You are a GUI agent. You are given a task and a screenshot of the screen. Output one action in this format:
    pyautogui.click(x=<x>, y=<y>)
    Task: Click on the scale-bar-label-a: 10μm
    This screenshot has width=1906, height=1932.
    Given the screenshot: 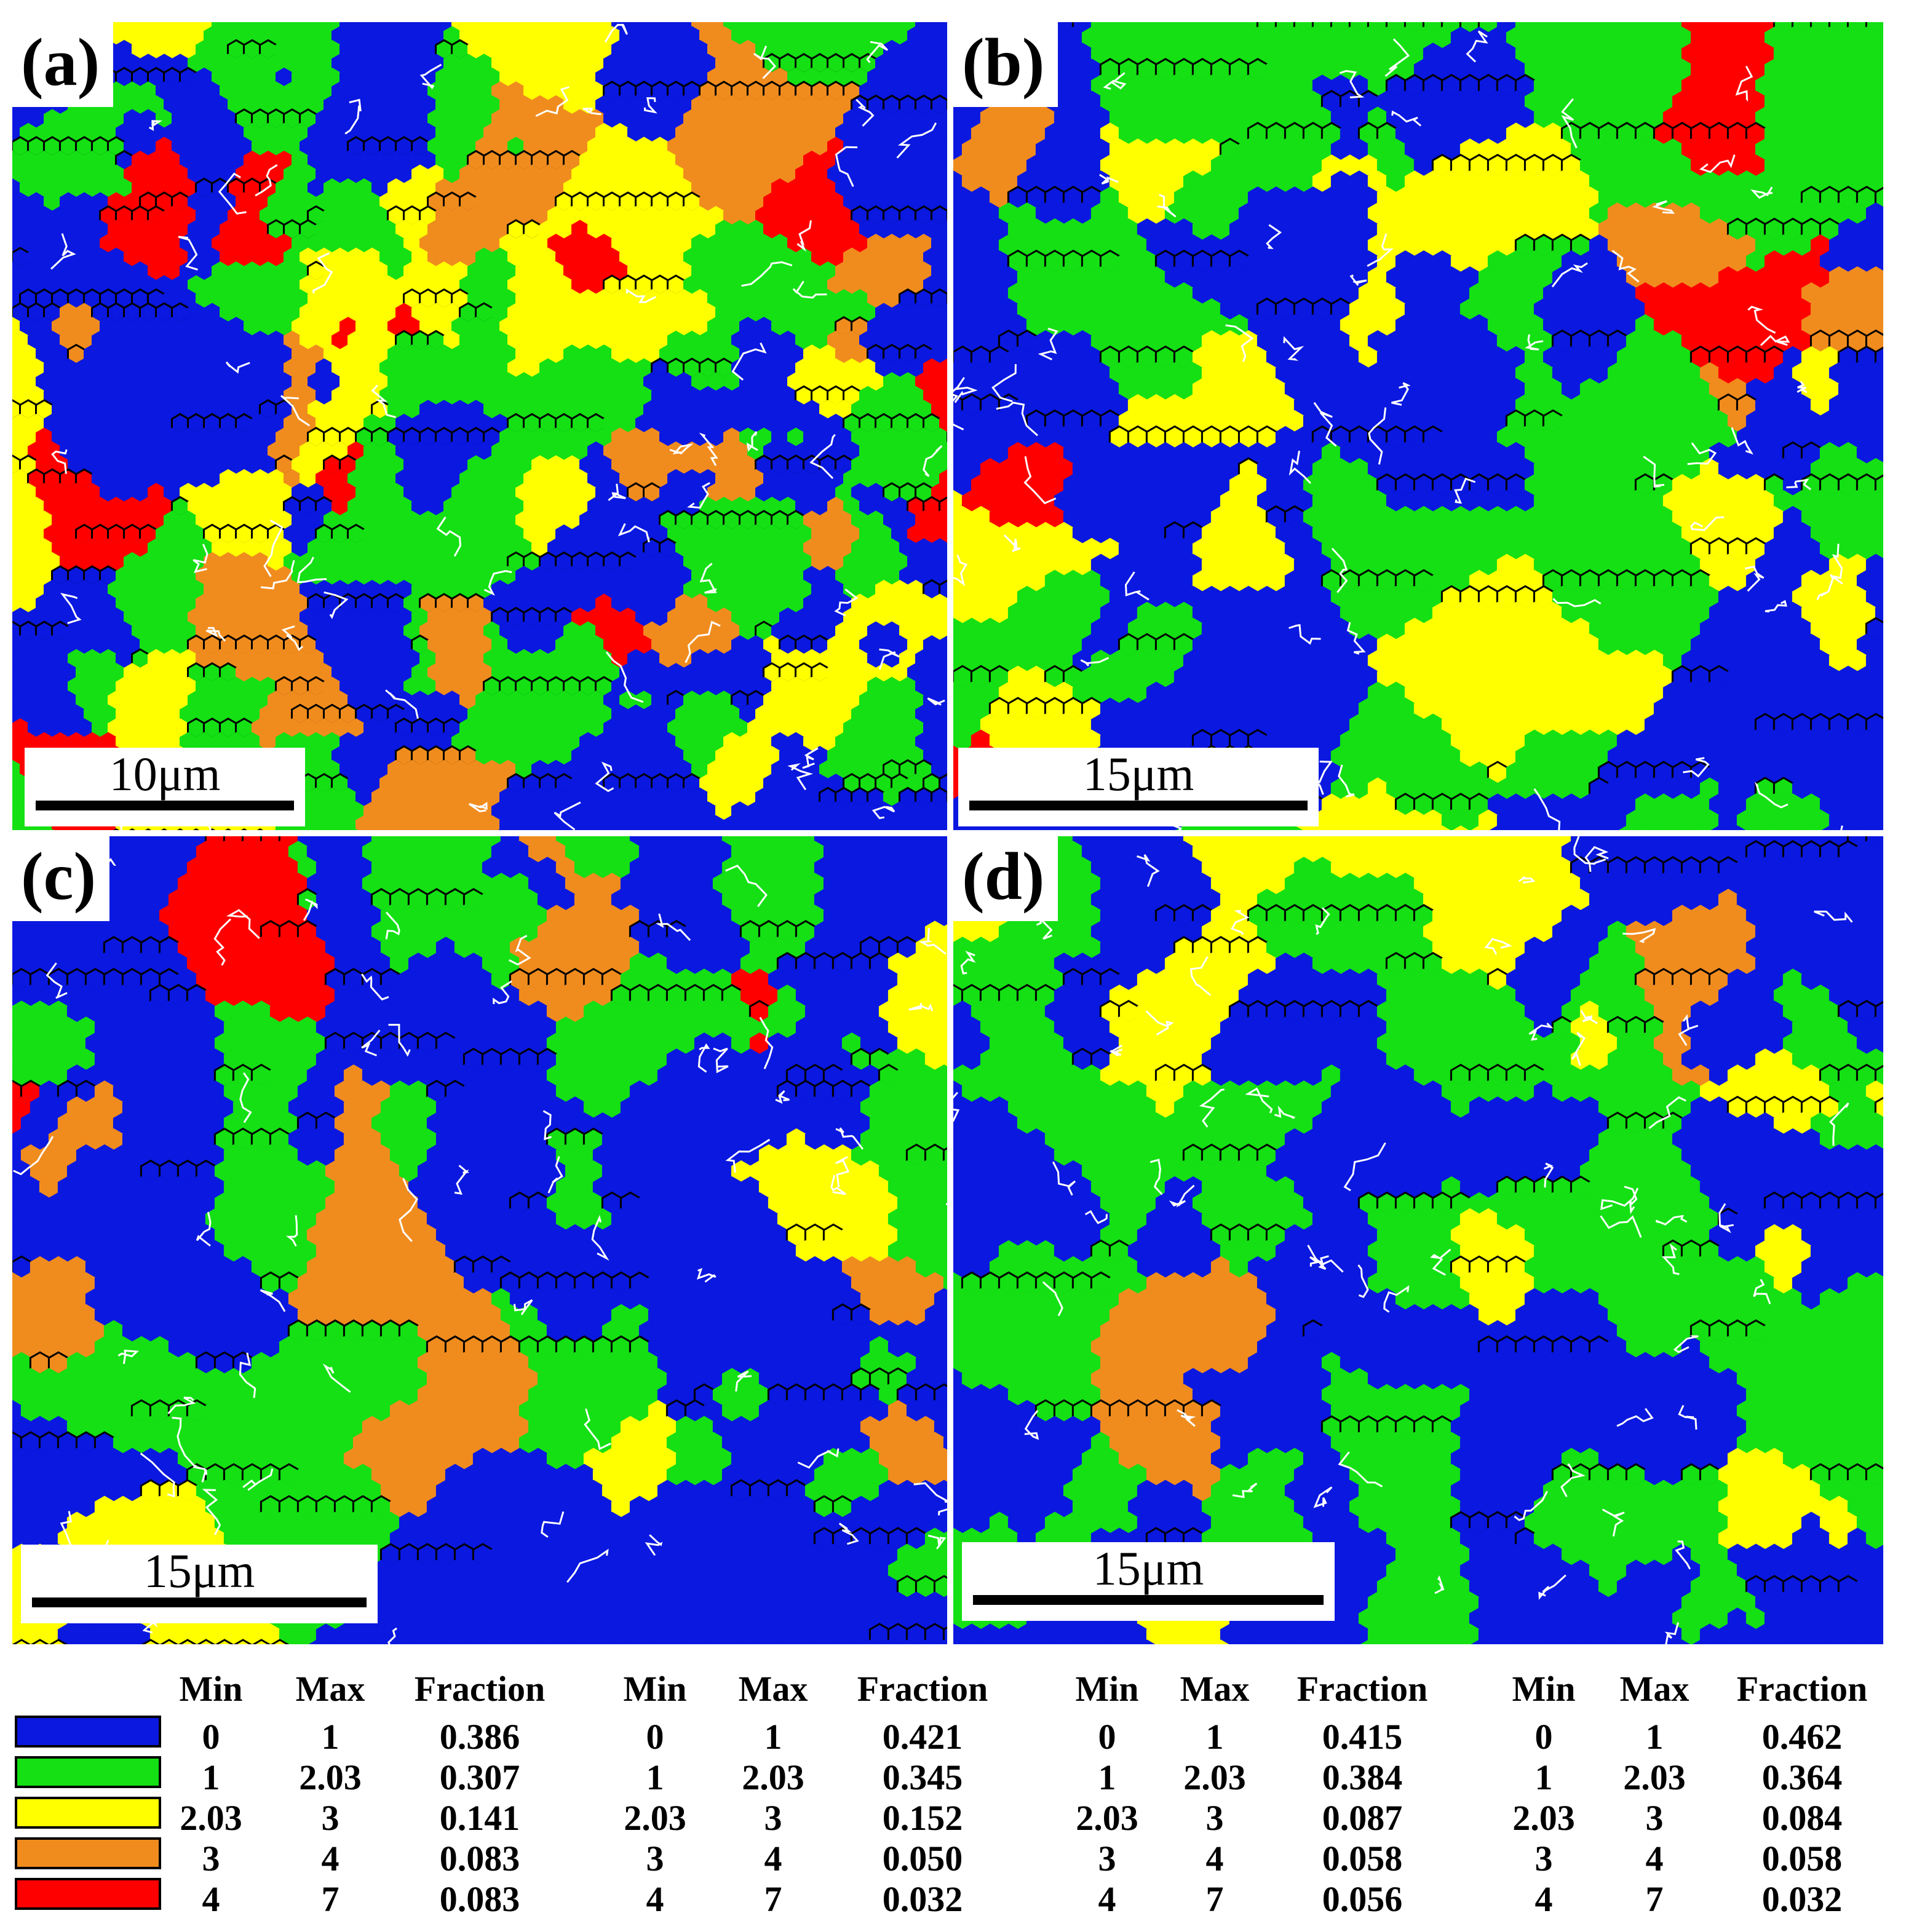 What is the action you would take?
    pyautogui.click(x=165, y=774)
    